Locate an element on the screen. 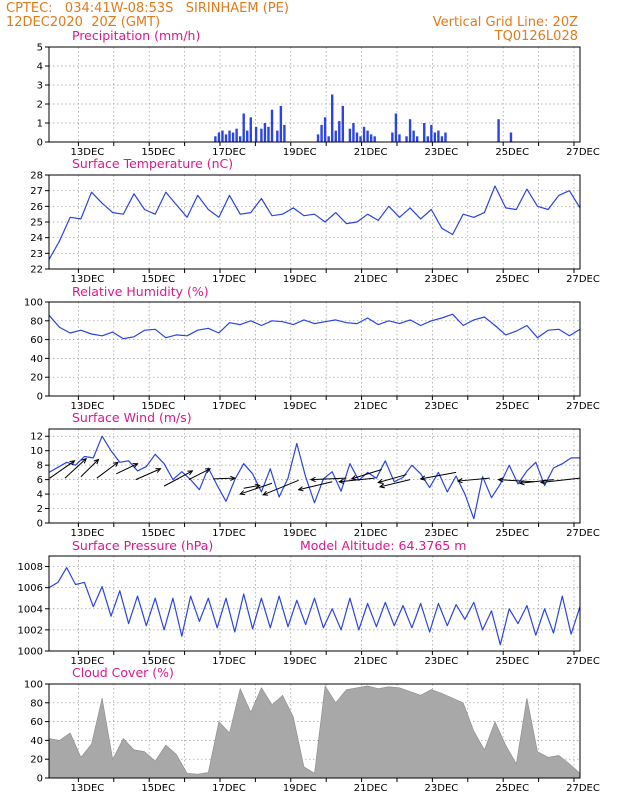 The width and height of the screenshot is (618, 800). pressure-series-line is located at coordinates (314, 606).